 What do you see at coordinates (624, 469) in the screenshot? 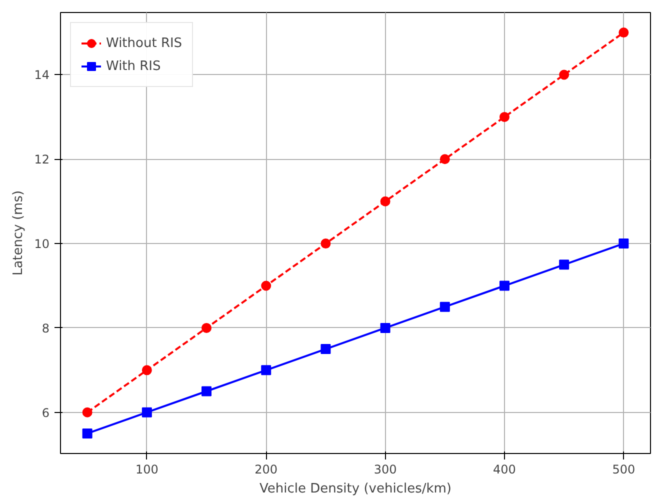
I see `x-tick-label: 500` at bounding box center [624, 469].